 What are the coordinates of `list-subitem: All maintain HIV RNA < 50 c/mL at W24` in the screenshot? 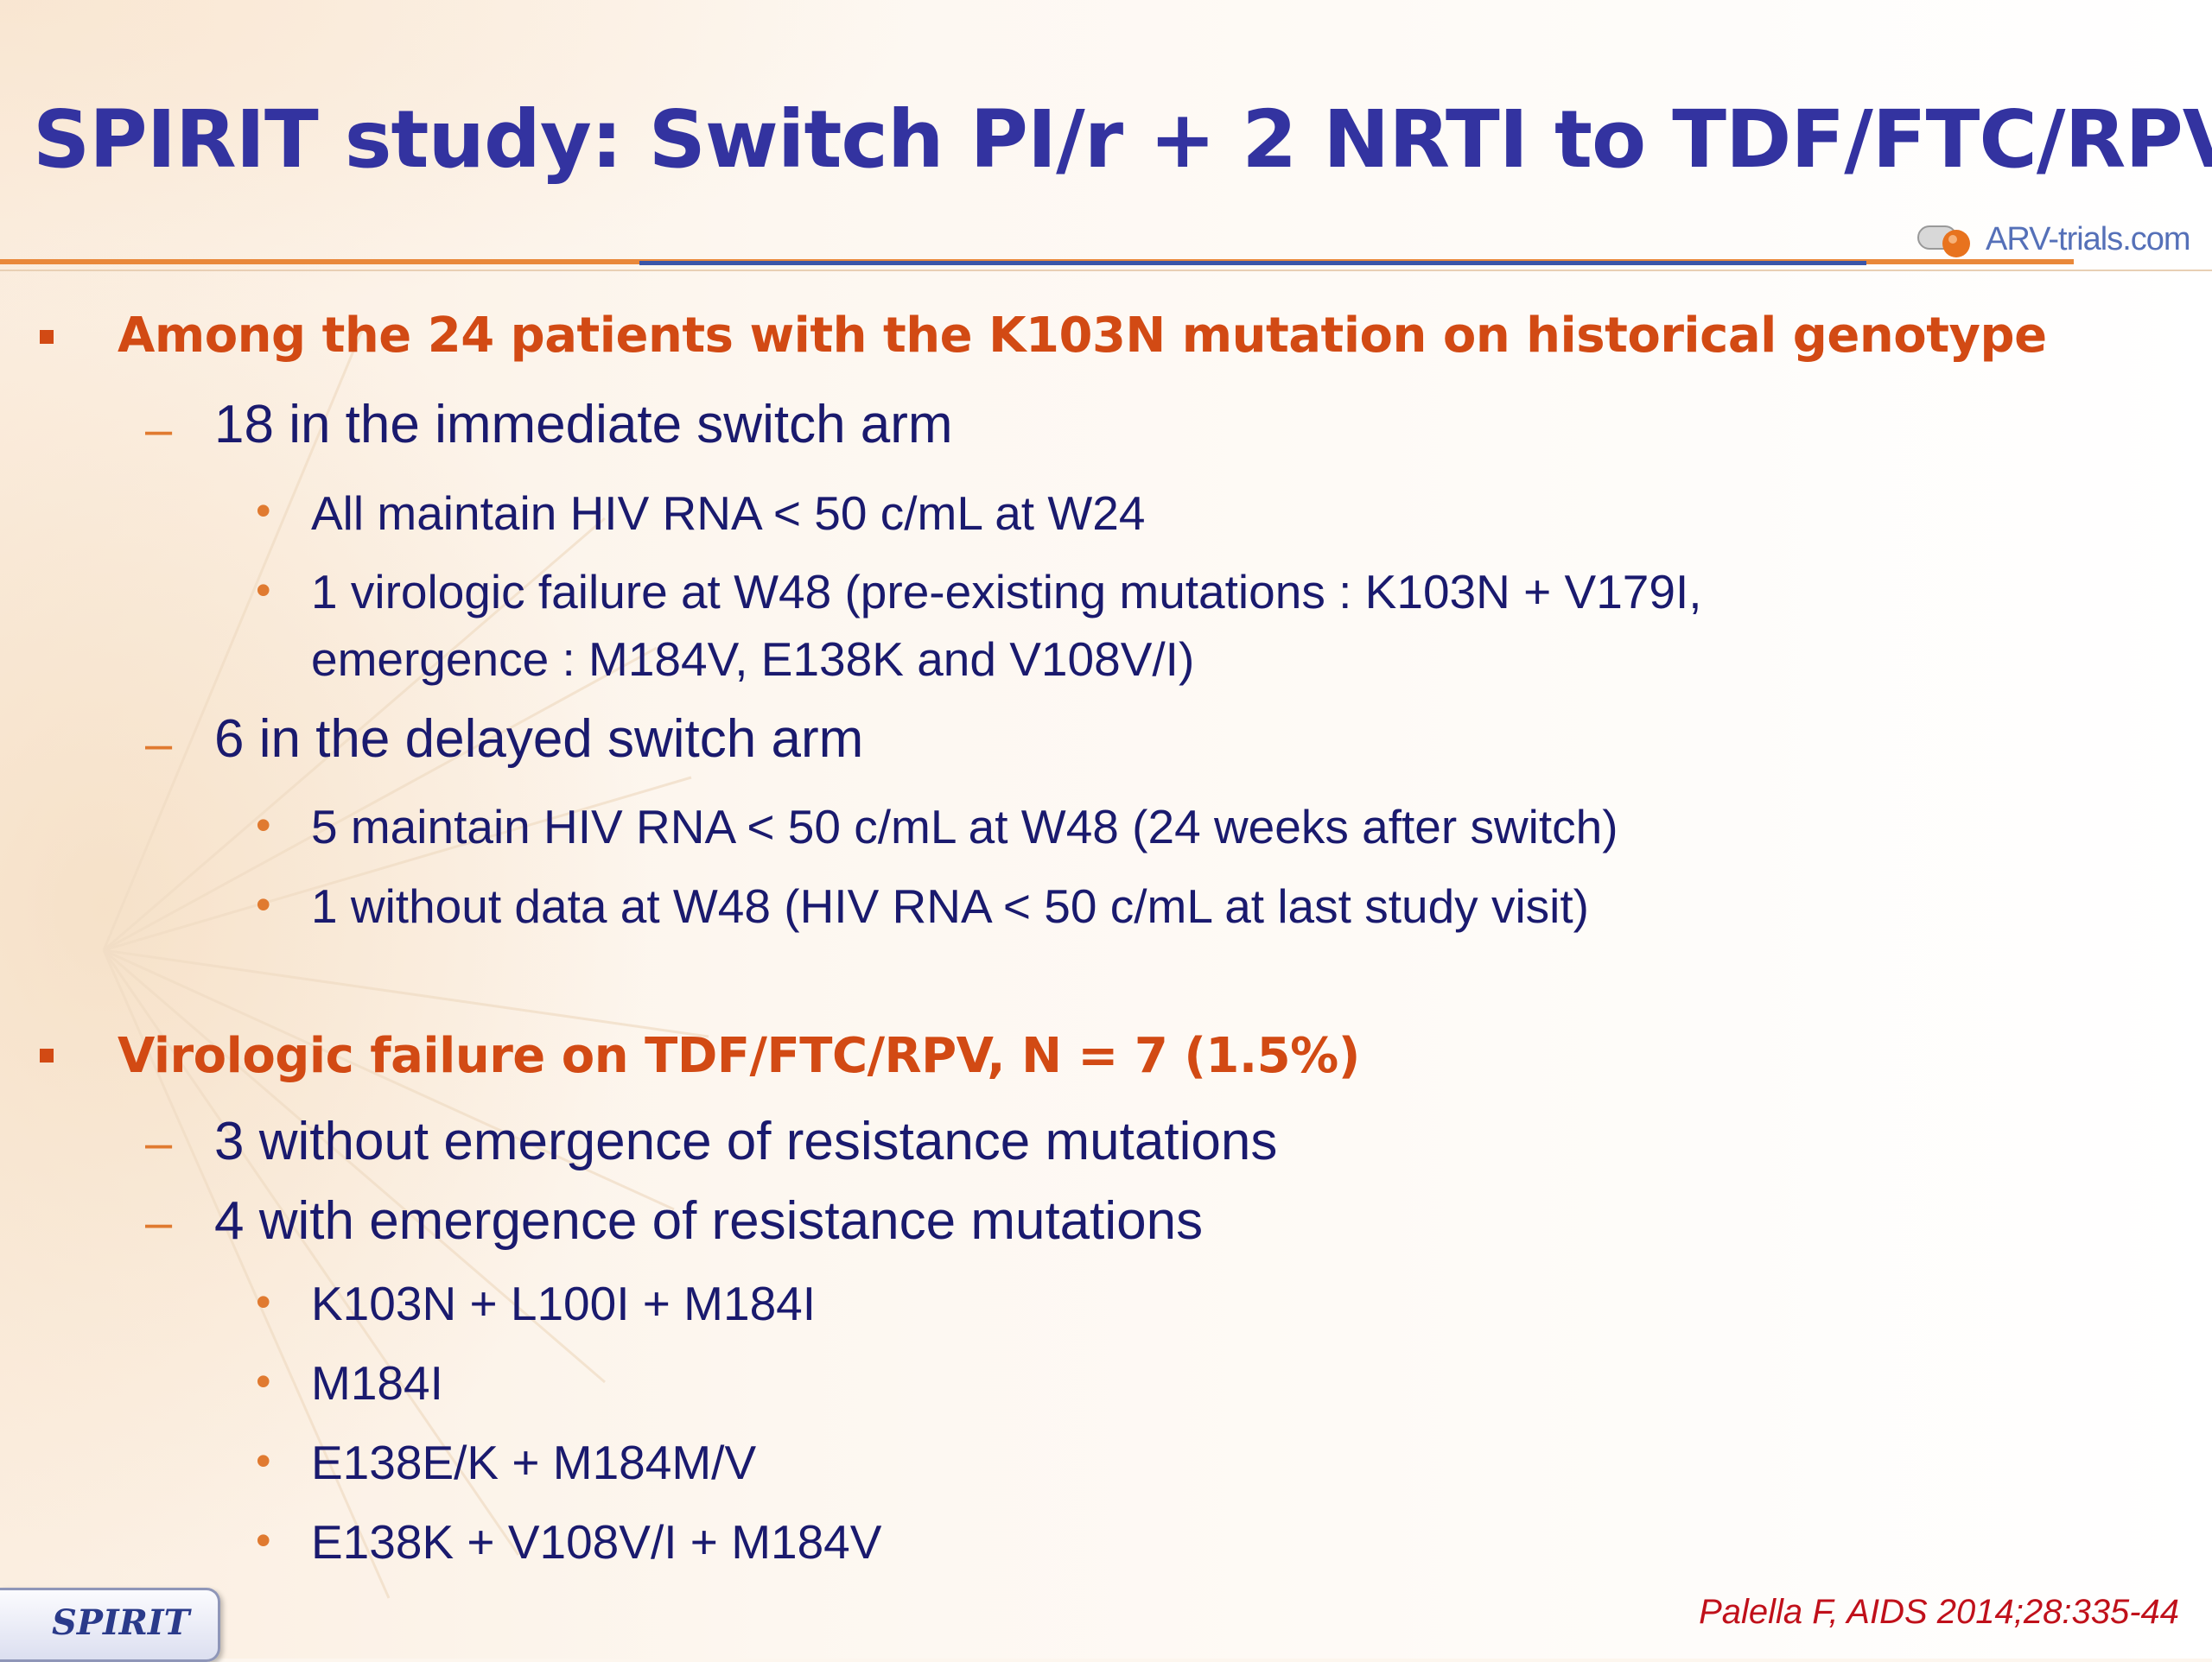 It's located at (728, 513).